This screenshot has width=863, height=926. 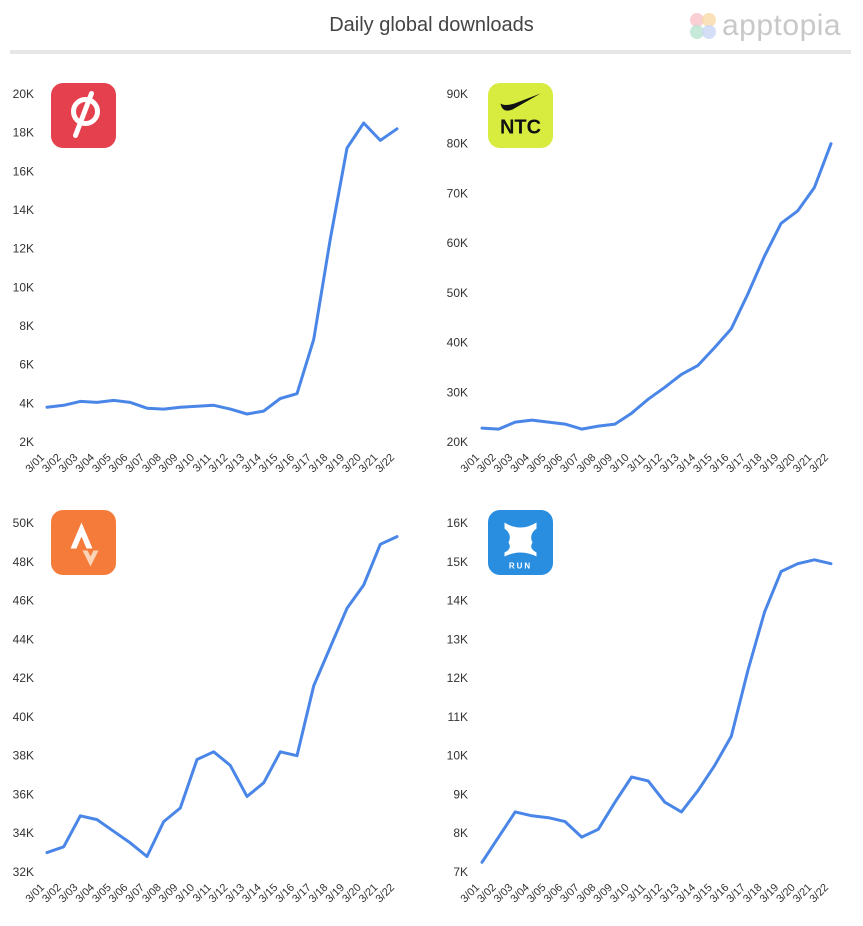 What do you see at coordinates (26, 442) in the screenshot?
I see `y-tick-label: 2K` at bounding box center [26, 442].